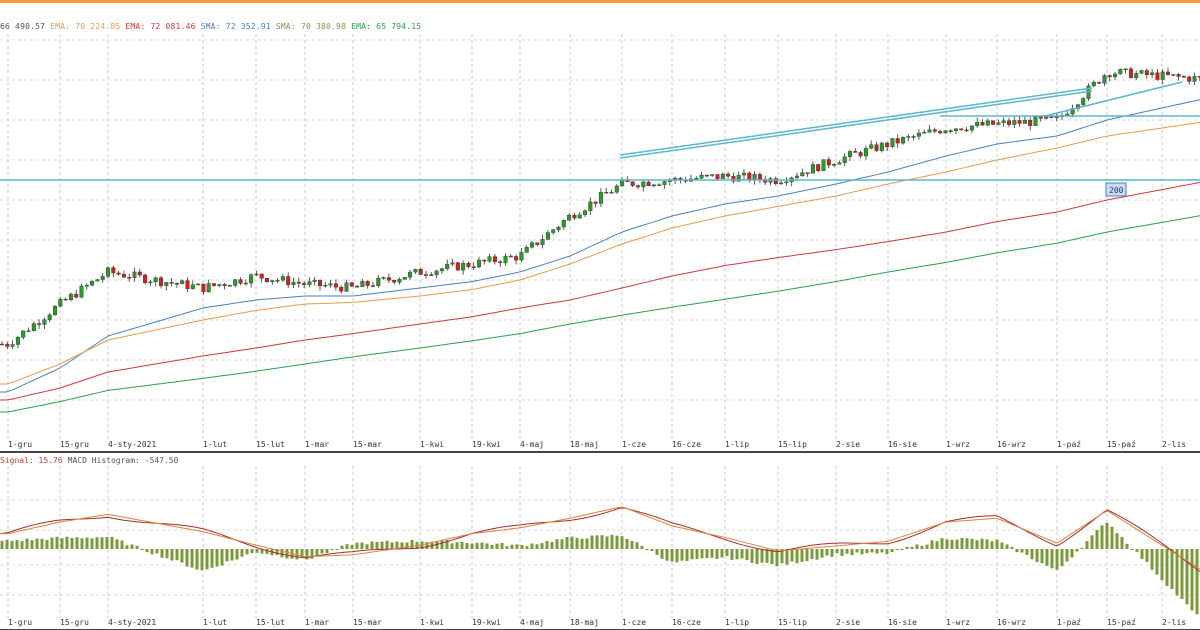 Image resolution: width=1200 pixels, height=630 pixels. What do you see at coordinates (600, 1) in the screenshot?
I see `window-accent-bar` at bounding box center [600, 1].